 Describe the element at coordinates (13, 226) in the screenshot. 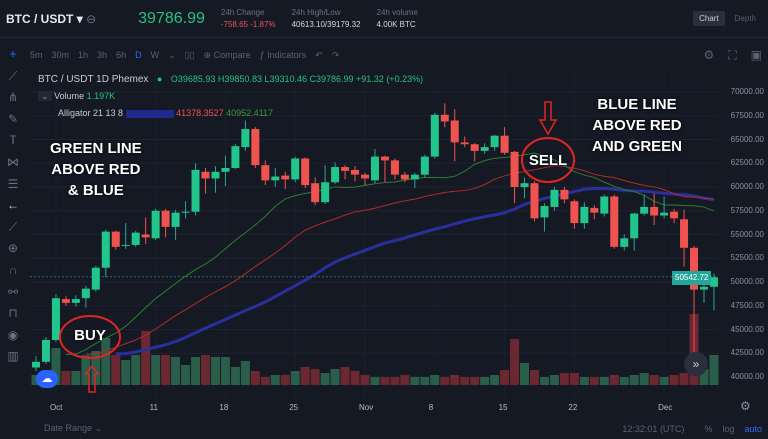

I see `ruler-icon: ⟋` at that location.